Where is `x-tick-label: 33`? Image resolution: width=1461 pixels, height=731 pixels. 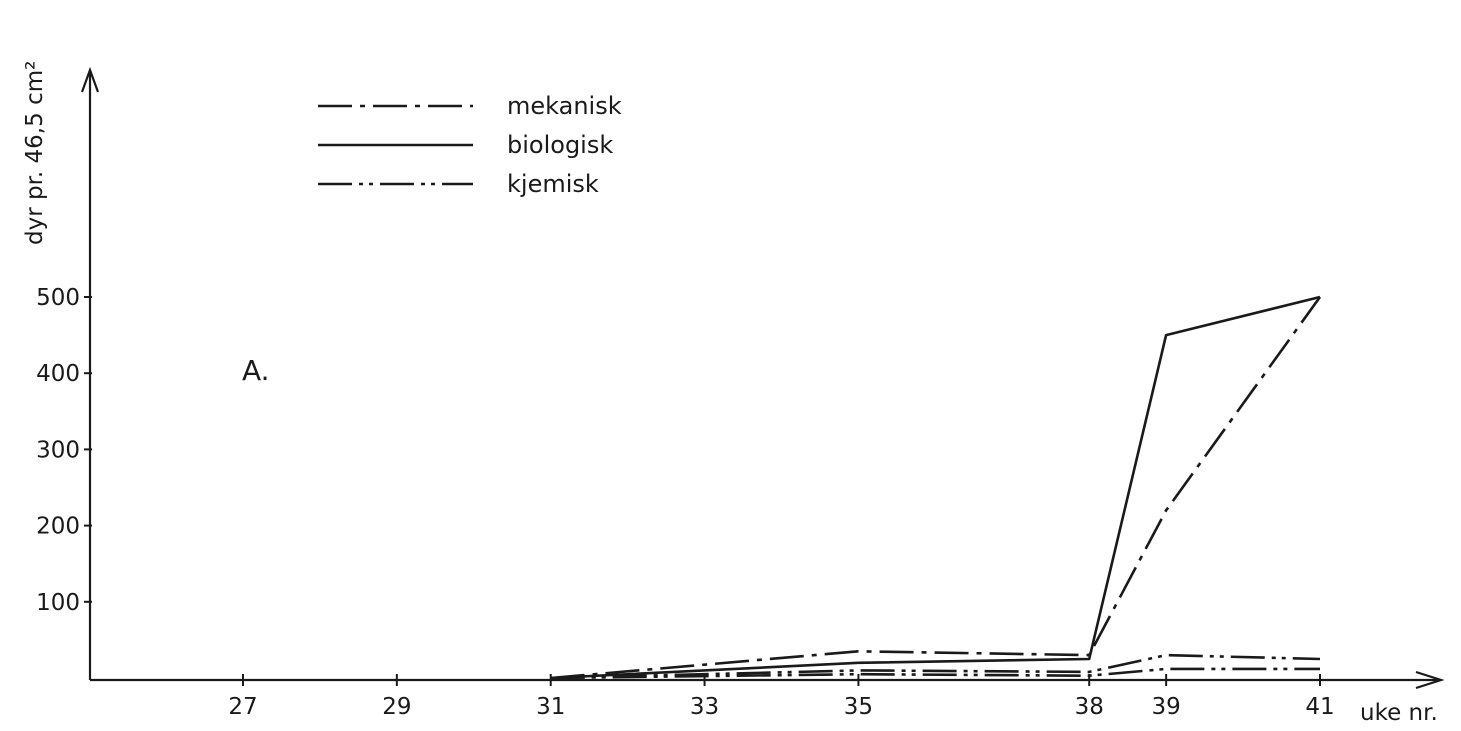 x-tick-label: 33 is located at coordinates (704, 707).